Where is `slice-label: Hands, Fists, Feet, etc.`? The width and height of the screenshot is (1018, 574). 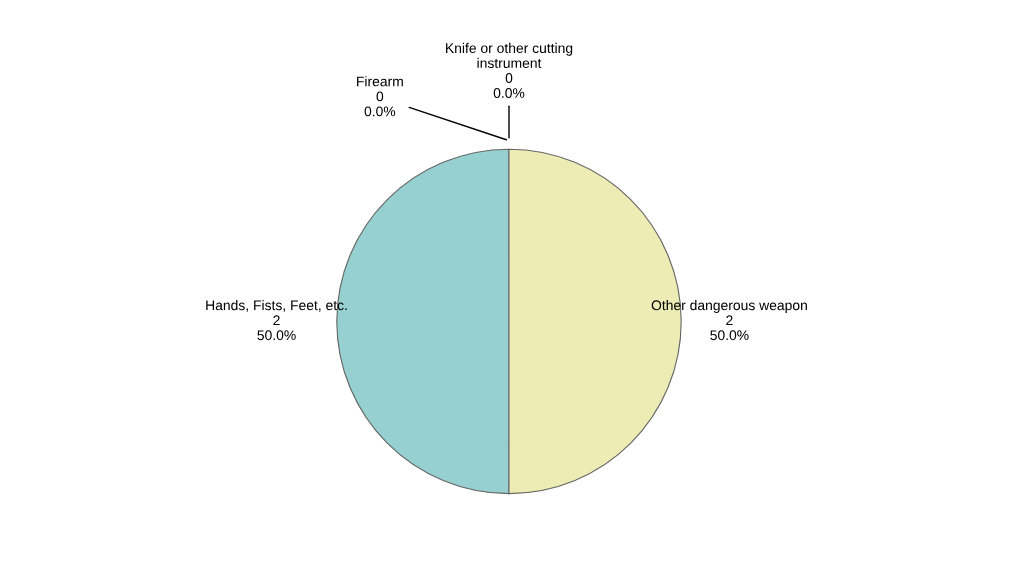 slice-label: Hands, Fists, Feet, etc. is located at coordinates (276, 306).